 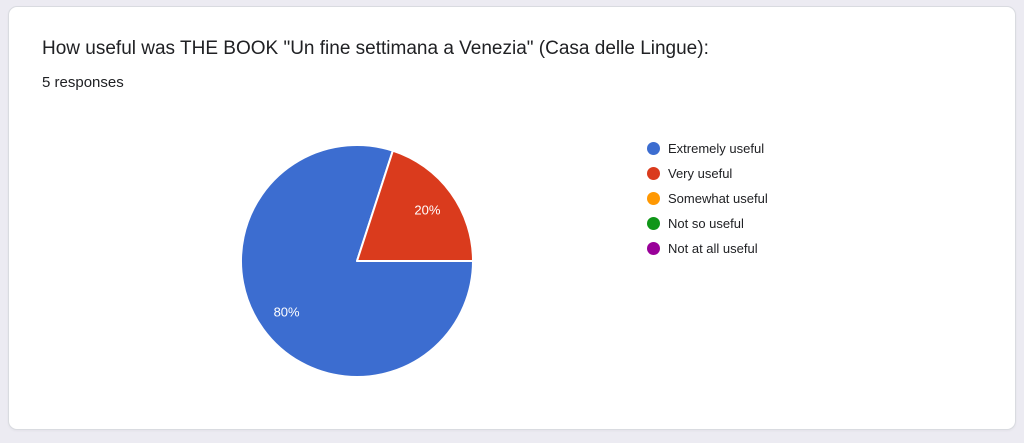 I want to click on pie-slice-extremely-useful, so click(x=357, y=261).